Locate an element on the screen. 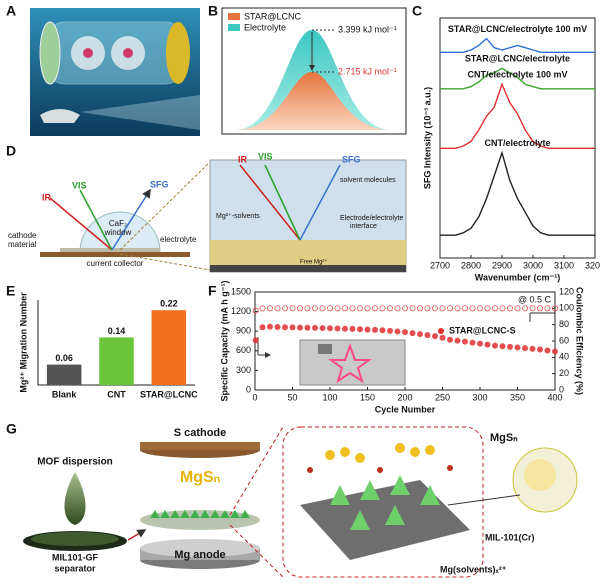 This screenshot has height=584, width=600. x-tick-label: 2800 is located at coordinates (471, 265).